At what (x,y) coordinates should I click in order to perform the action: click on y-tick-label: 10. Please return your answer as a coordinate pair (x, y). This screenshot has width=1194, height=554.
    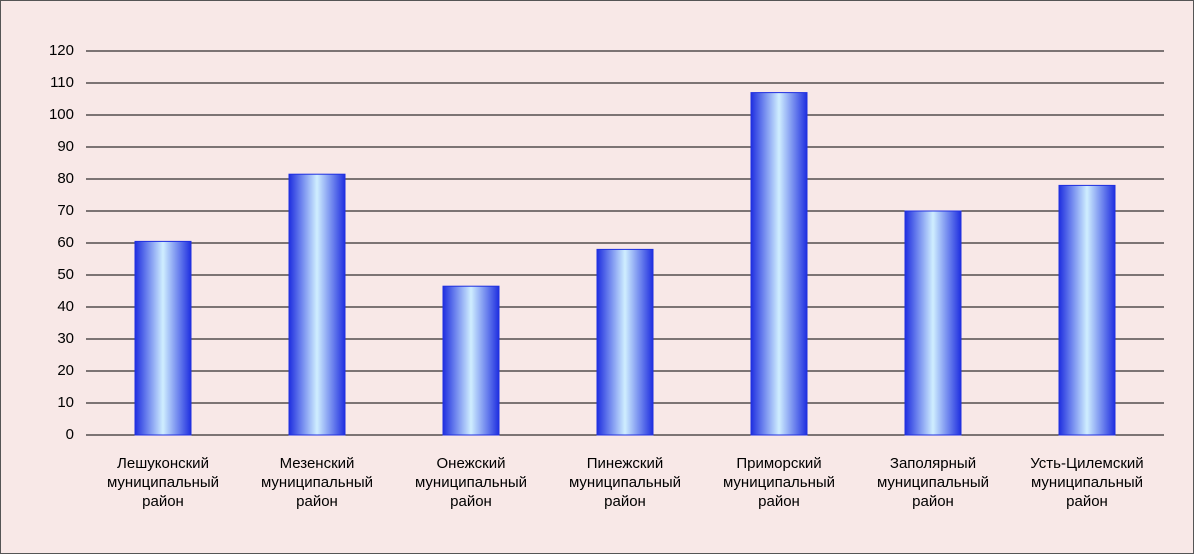
    Looking at the image, I should click on (65, 402).